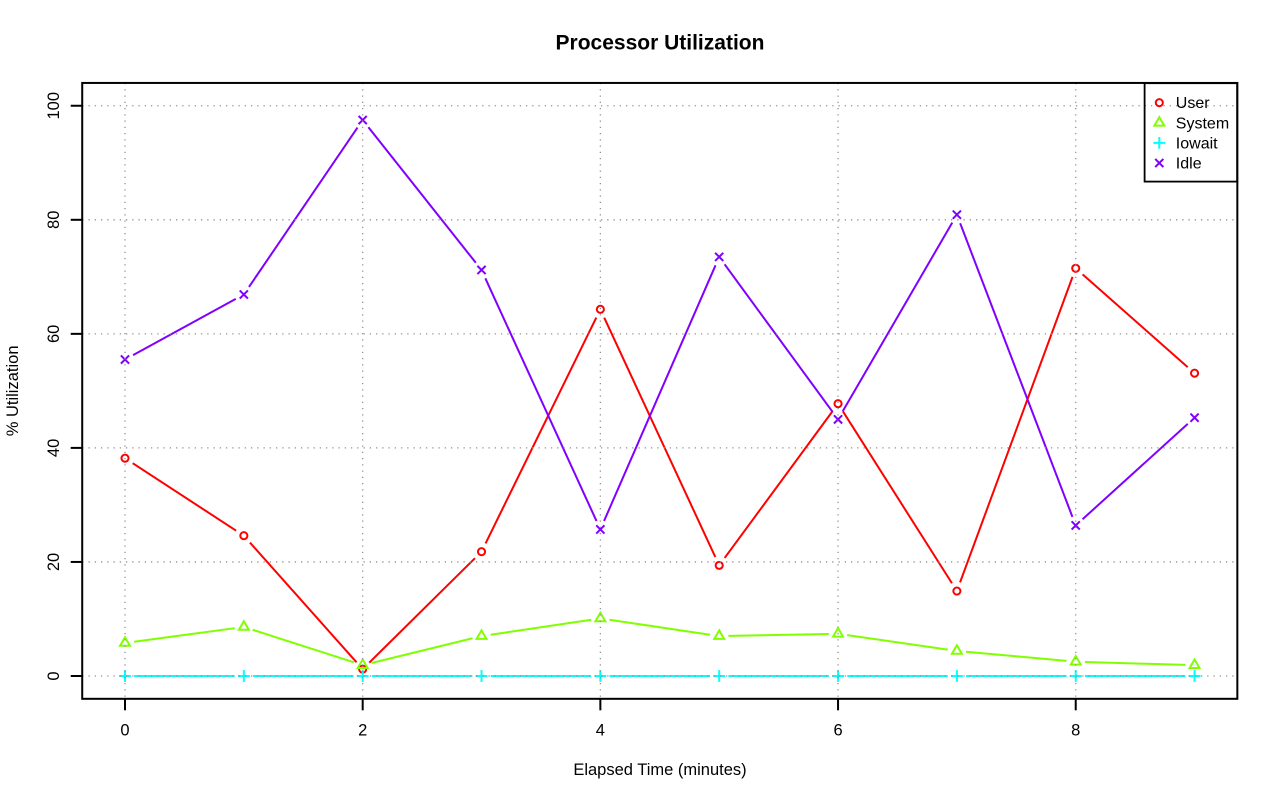 This screenshot has width=1280, height=806. What do you see at coordinates (1189, 164) in the screenshot?
I see `svg-text: Idle` at bounding box center [1189, 164].